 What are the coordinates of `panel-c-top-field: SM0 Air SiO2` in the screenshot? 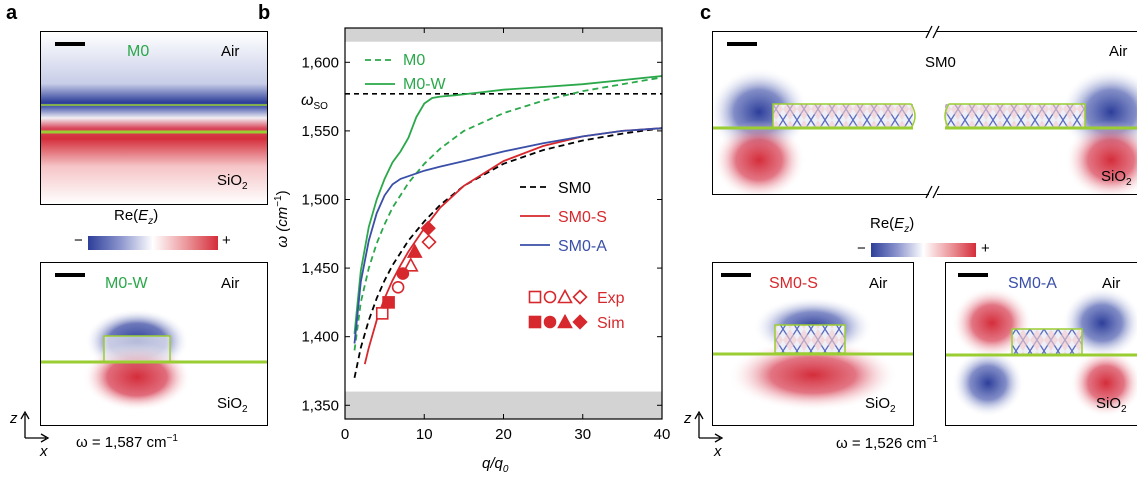 It's located at (924, 113).